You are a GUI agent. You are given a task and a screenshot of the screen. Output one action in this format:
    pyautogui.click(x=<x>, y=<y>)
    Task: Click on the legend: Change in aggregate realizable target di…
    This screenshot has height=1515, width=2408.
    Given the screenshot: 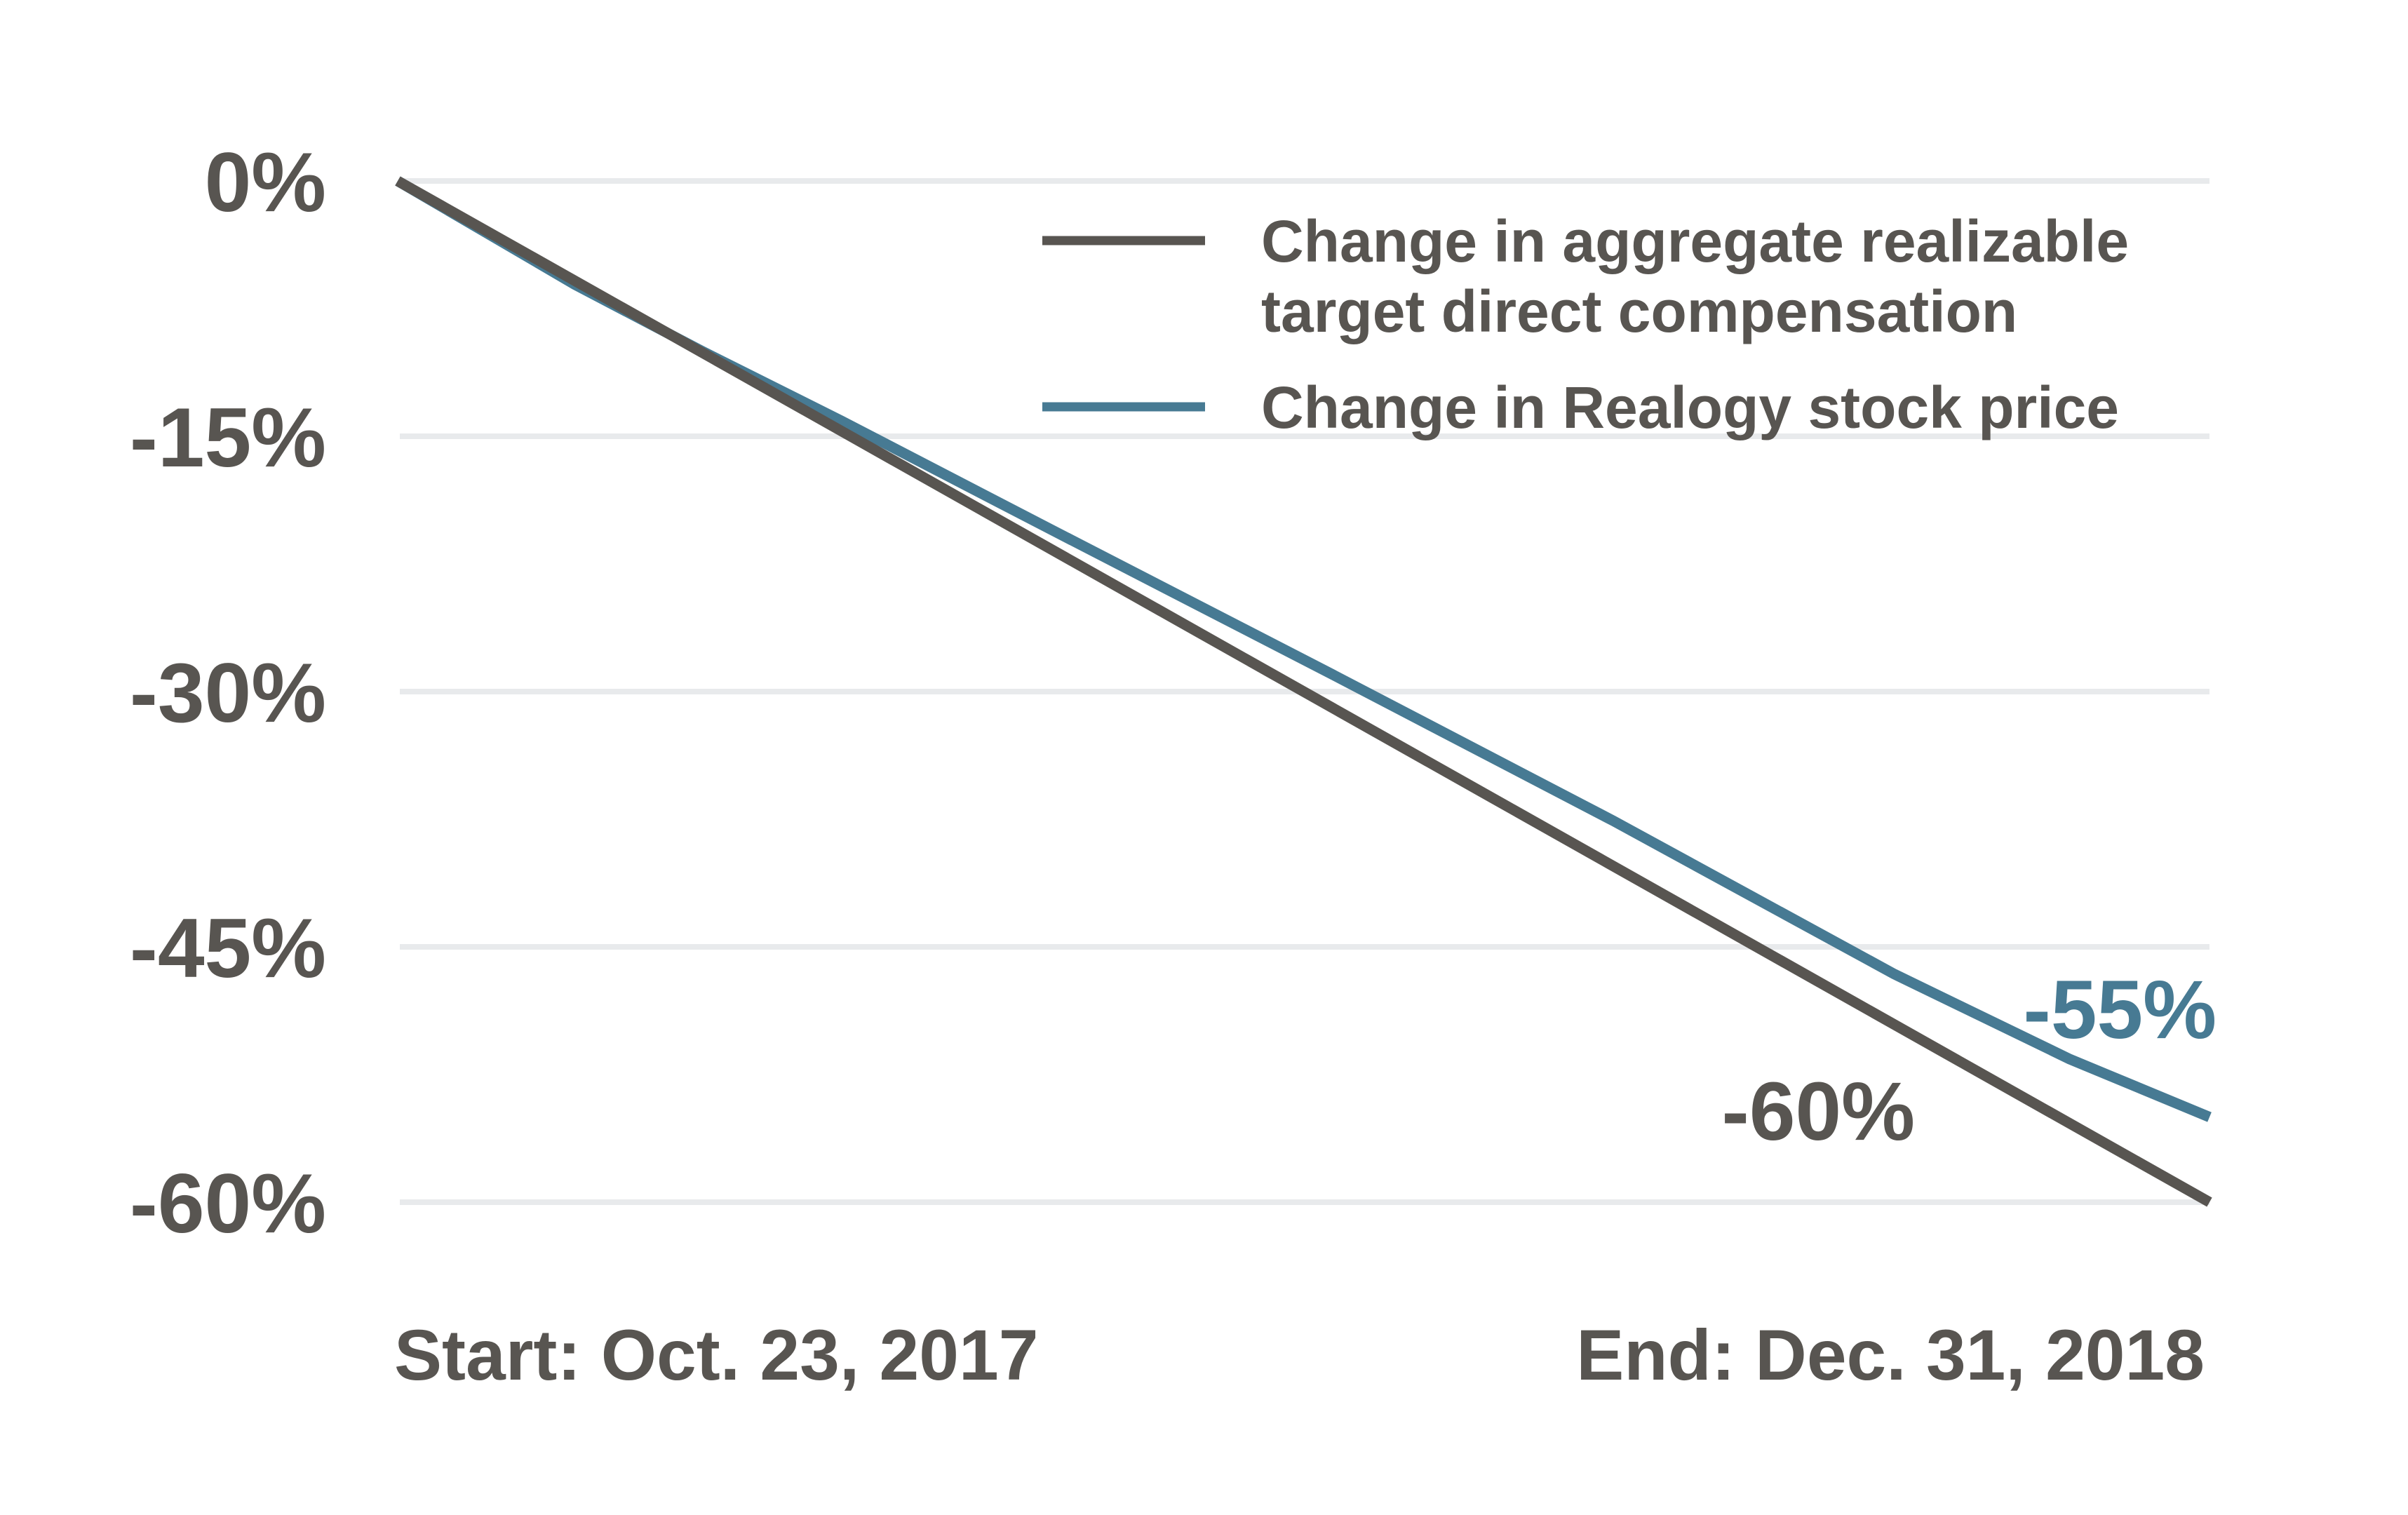 What is the action you would take?
    pyautogui.click(x=1585, y=324)
    